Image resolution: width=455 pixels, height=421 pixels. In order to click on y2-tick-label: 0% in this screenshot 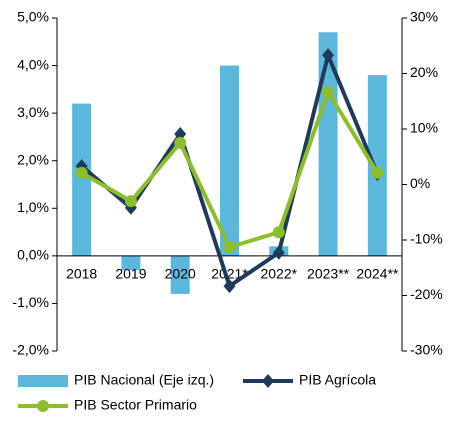, I will do `click(420, 183)`.